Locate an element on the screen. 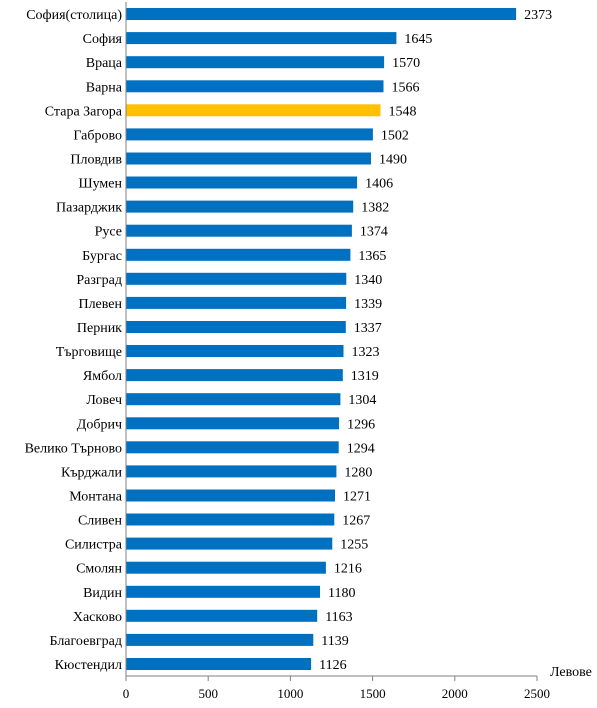 This screenshot has width=597, height=708. category-label: Ямбол is located at coordinates (102, 376).